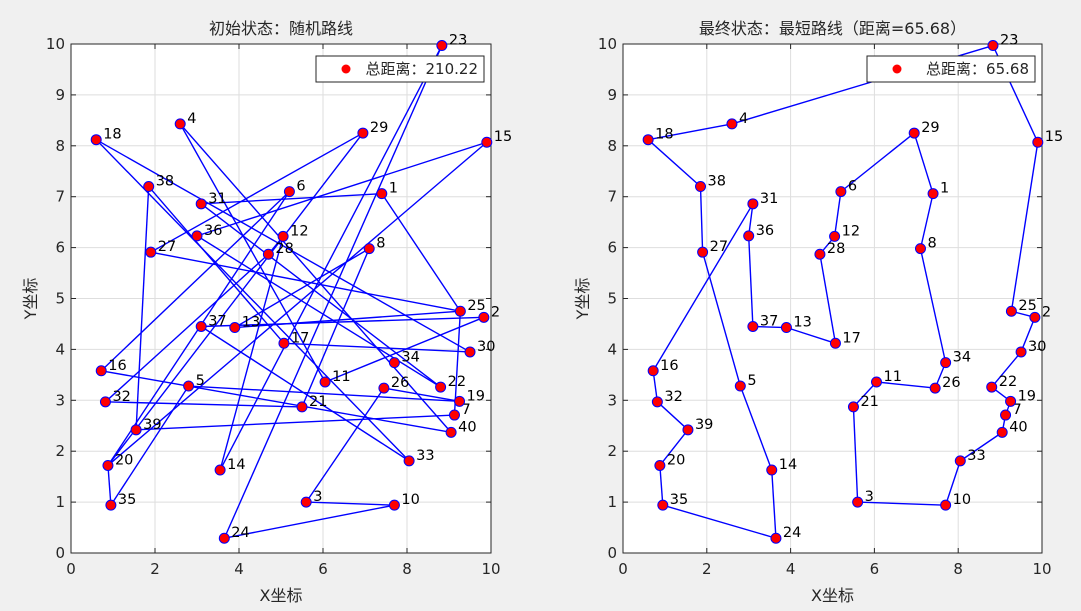 This screenshot has width=1081, height=611. Describe the element at coordinates (165, 182) in the screenshot. I see `city-label: 38` at that location.